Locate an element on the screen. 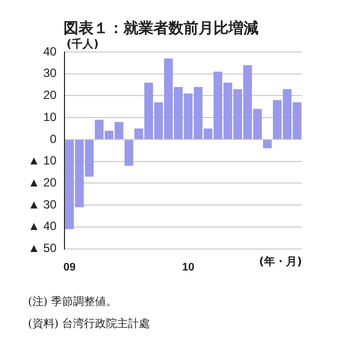 The height and width of the screenshot is (342, 350). x-axis-title: (年・月) is located at coordinates (280, 261).